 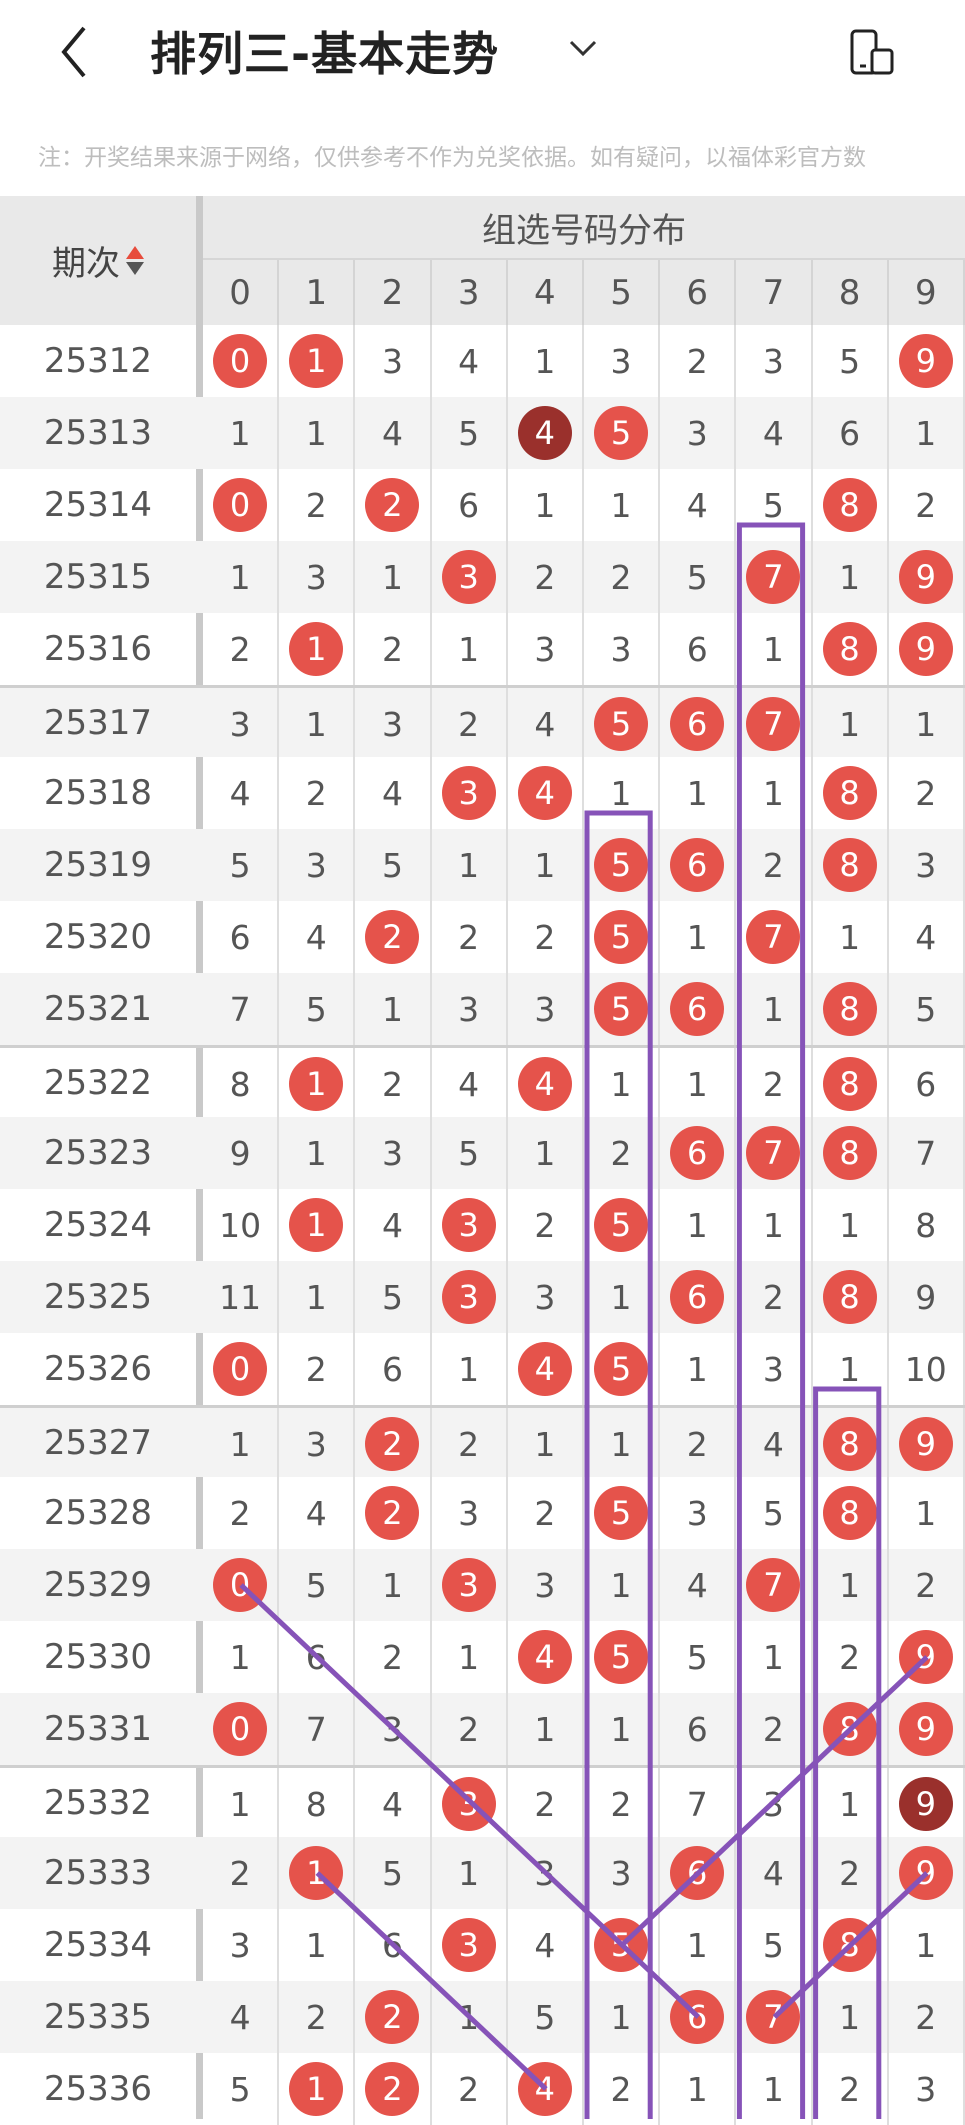 What do you see at coordinates (583, 48) in the screenshot?
I see `chevron-down-icon` at bounding box center [583, 48].